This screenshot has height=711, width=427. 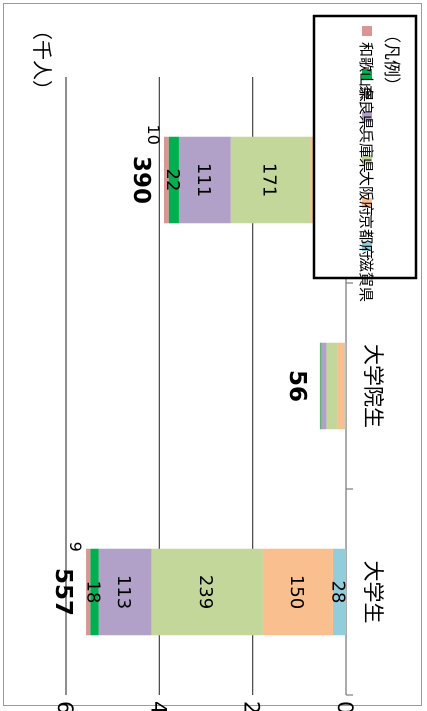 I want to click on legend-label: 和歌山県, so click(x=366, y=72).